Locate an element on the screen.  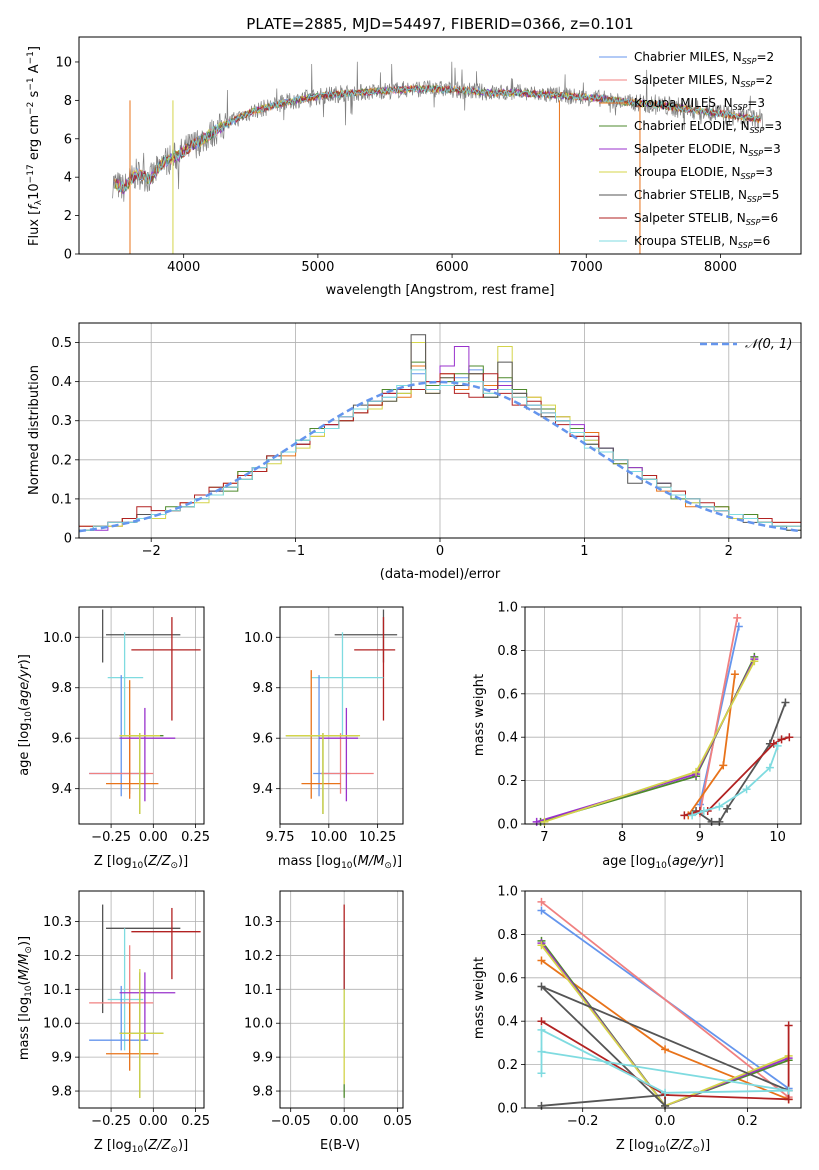
legend-label: Kroupa MILES, NSSP=3 is located at coordinates (699, 104).